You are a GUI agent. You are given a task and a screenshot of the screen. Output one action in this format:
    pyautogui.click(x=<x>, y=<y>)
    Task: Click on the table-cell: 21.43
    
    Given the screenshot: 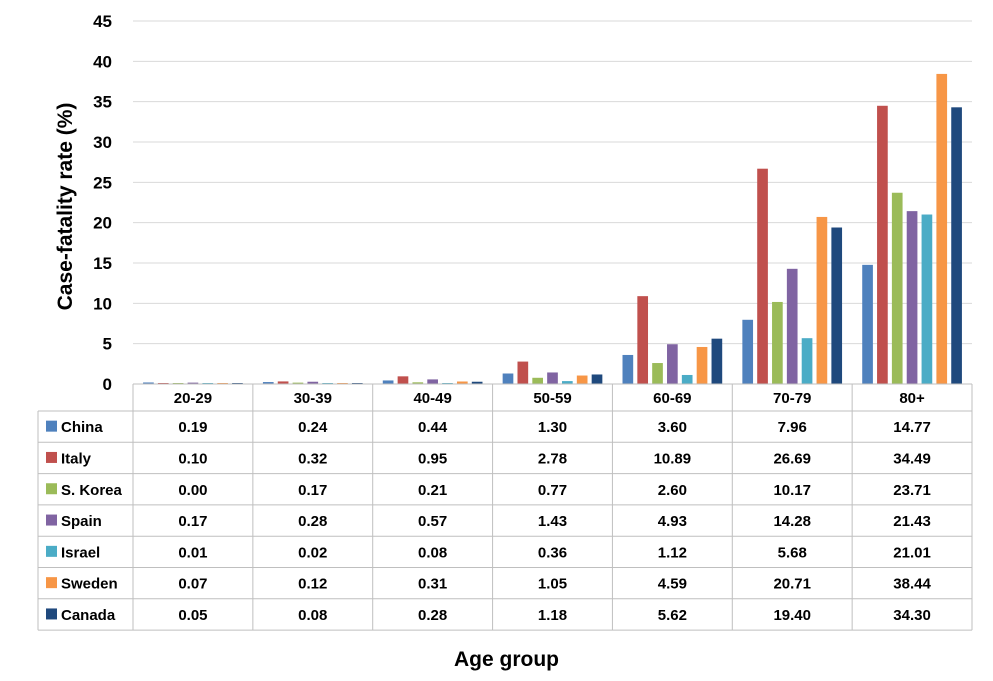 What is the action you would take?
    pyautogui.click(x=912, y=521)
    